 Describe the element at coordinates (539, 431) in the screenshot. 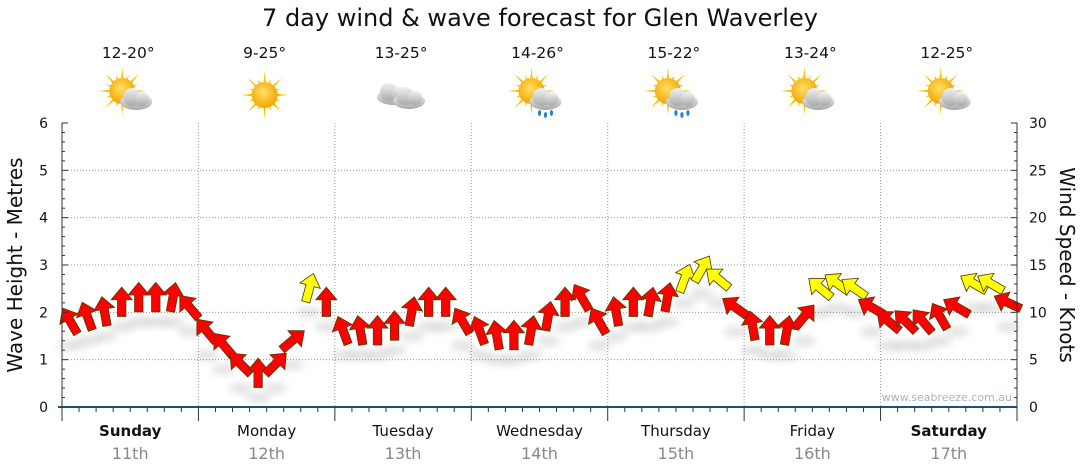

I see `day-label: Wednesday` at that location.